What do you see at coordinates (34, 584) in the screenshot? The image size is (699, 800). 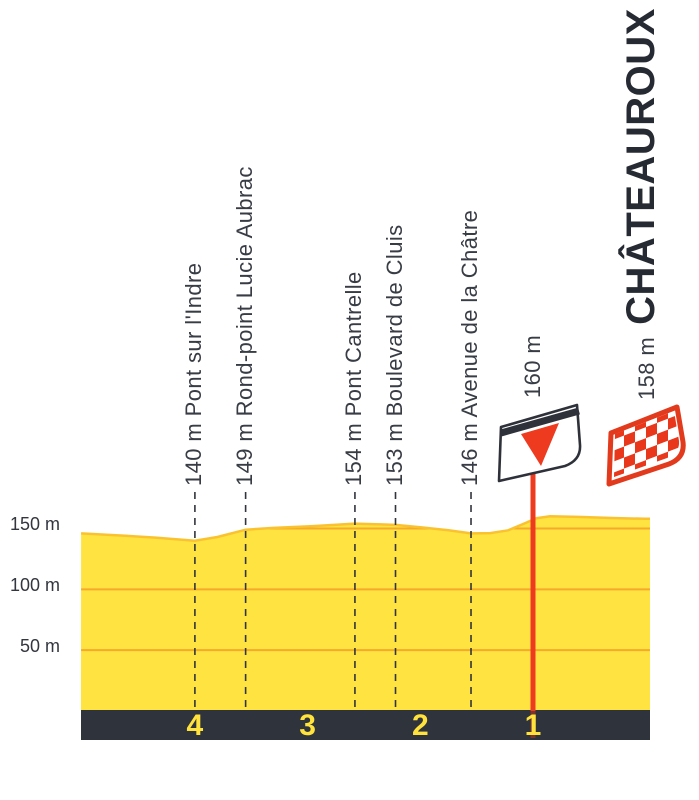 I see `y-axis-label-100m: 100 m` at bounding box center [34, 584].